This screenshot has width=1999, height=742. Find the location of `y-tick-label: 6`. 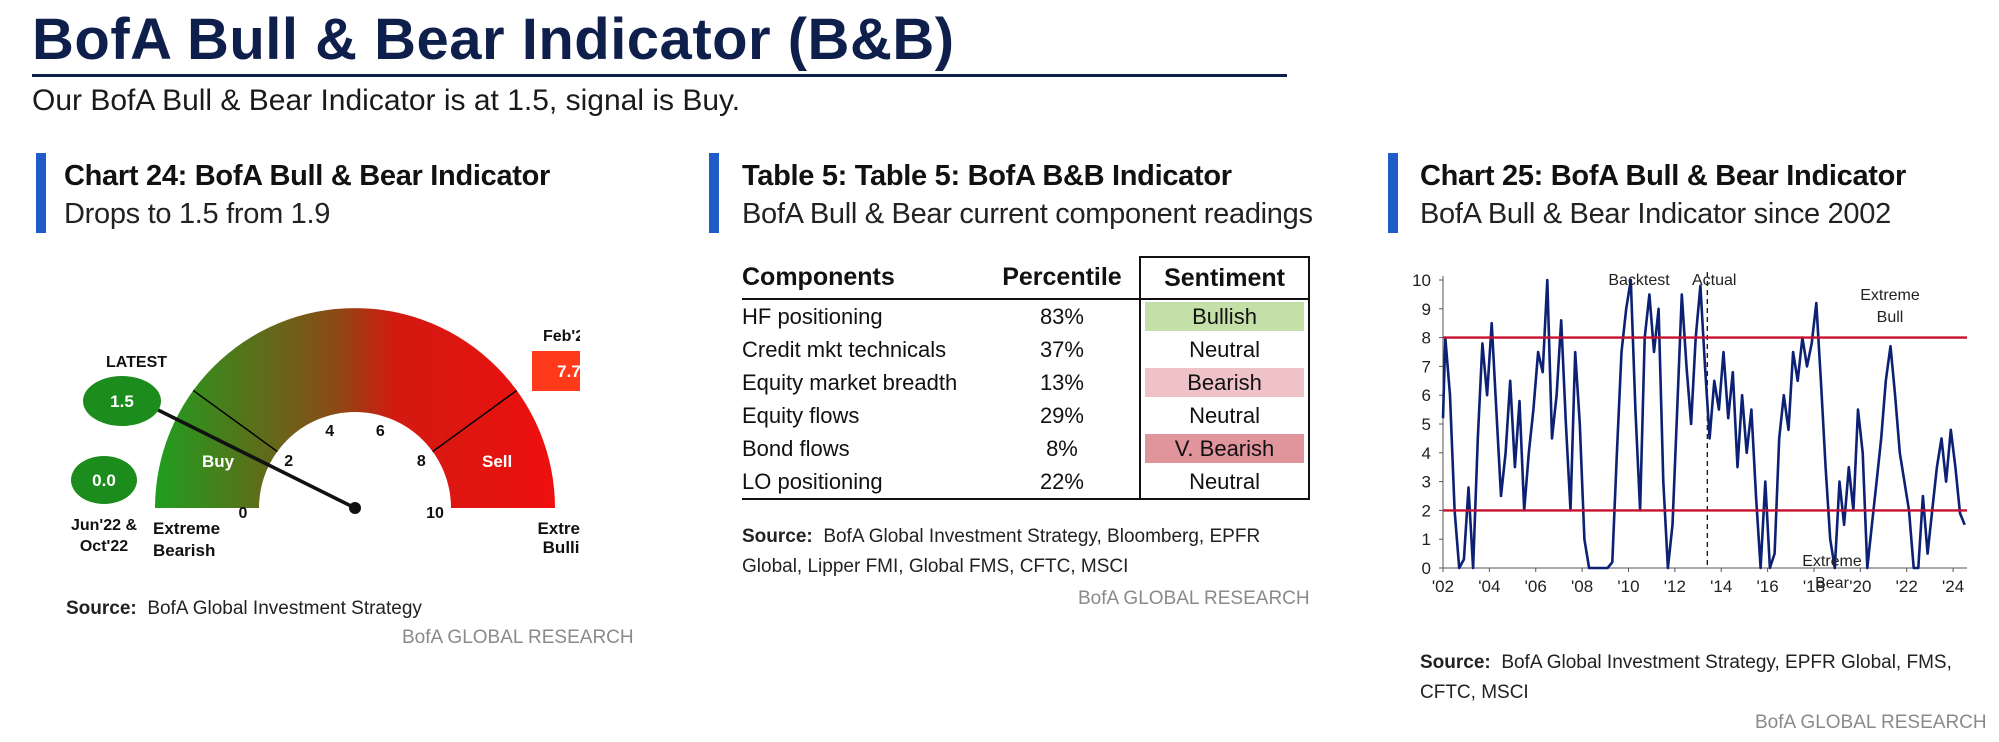

y-tick-label: 6 is located at coordinates (1426, 395).